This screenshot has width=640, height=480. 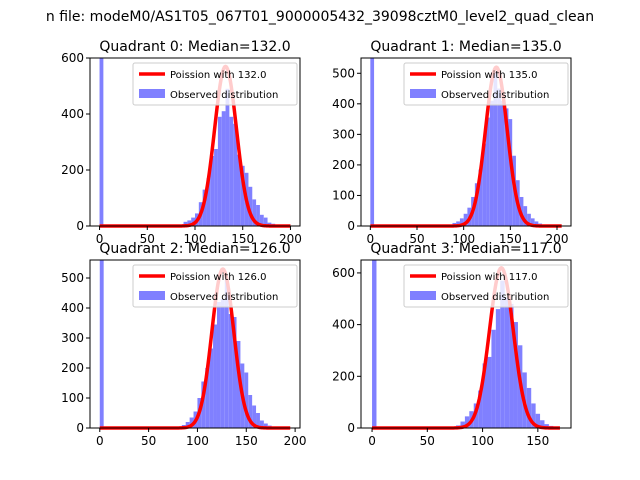 What do you see at coordinates (218, 277) in the screenshot?
I see `legend-label-poisson: Poission with 126.0` at bounding box center [218, 277].